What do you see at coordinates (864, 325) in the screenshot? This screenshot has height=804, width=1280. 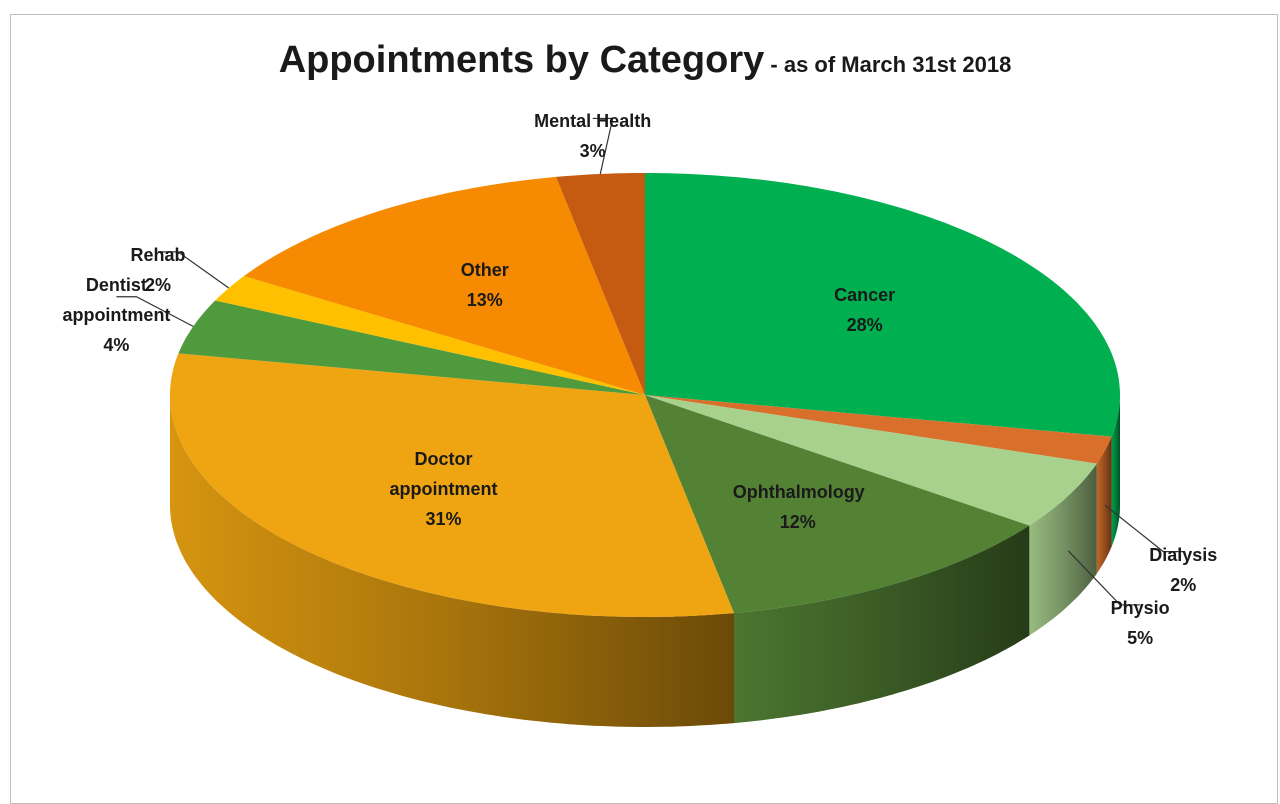 I see `value-label: 28%` at bounding box center [864, 325].